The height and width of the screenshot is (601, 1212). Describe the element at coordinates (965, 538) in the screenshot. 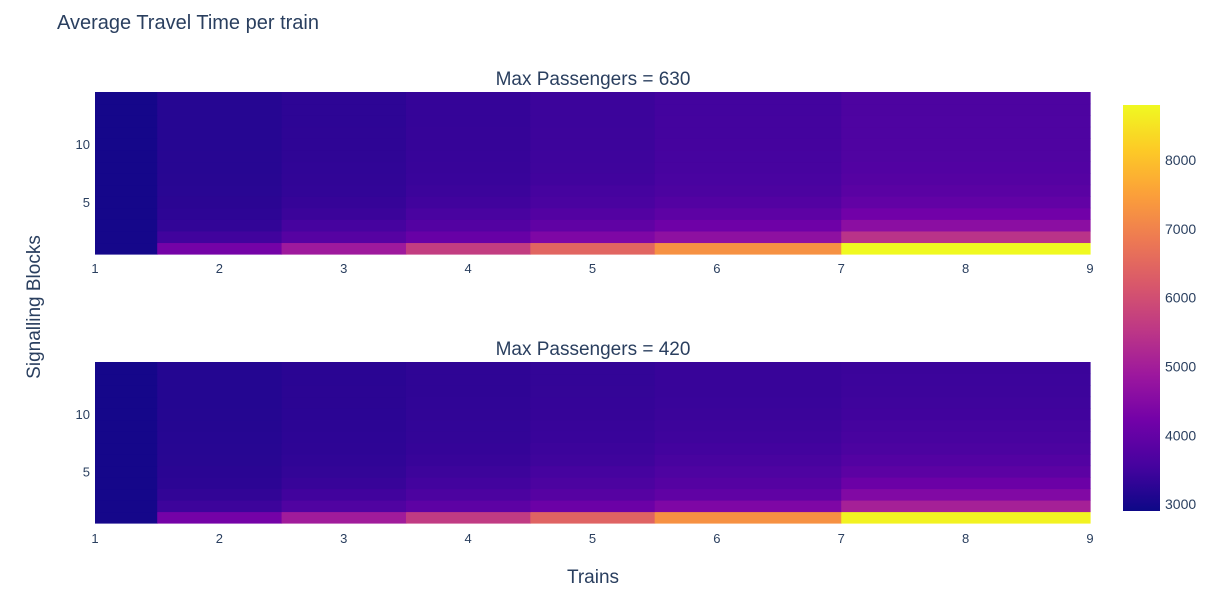

I see `x-tick-label: 8` at that location.